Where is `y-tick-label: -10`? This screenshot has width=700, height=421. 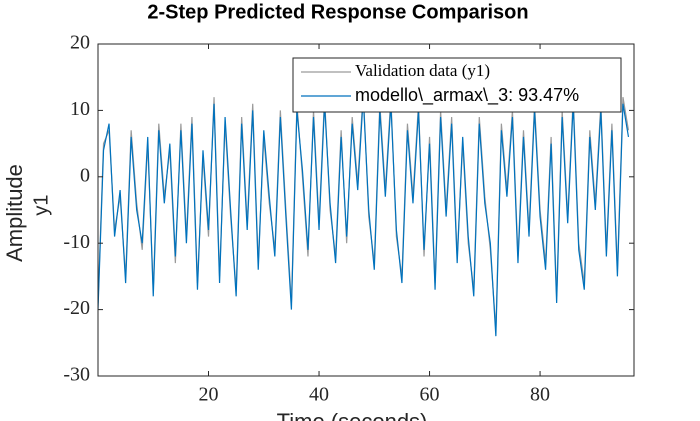 y-tick-label: -10 is located at coordinates (76, 242).